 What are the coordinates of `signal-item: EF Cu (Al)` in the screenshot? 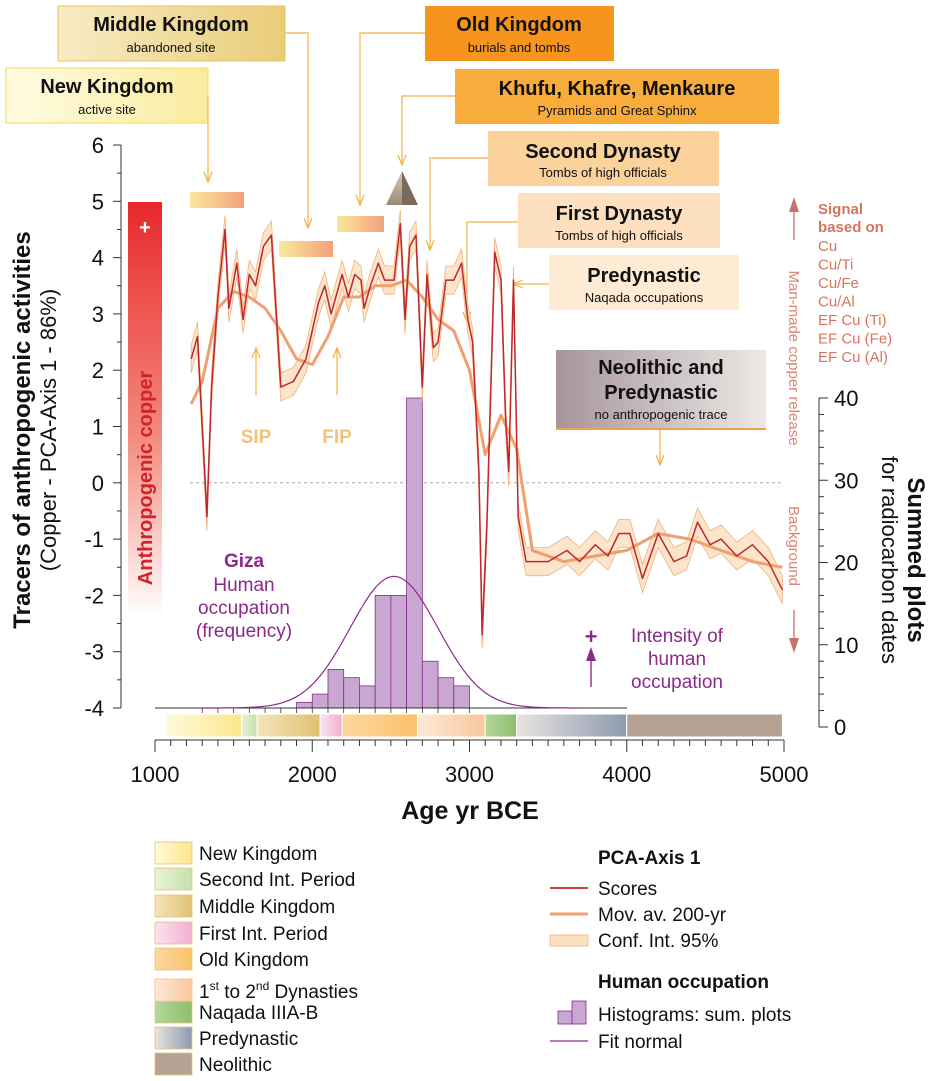 It's located at (853, 357).